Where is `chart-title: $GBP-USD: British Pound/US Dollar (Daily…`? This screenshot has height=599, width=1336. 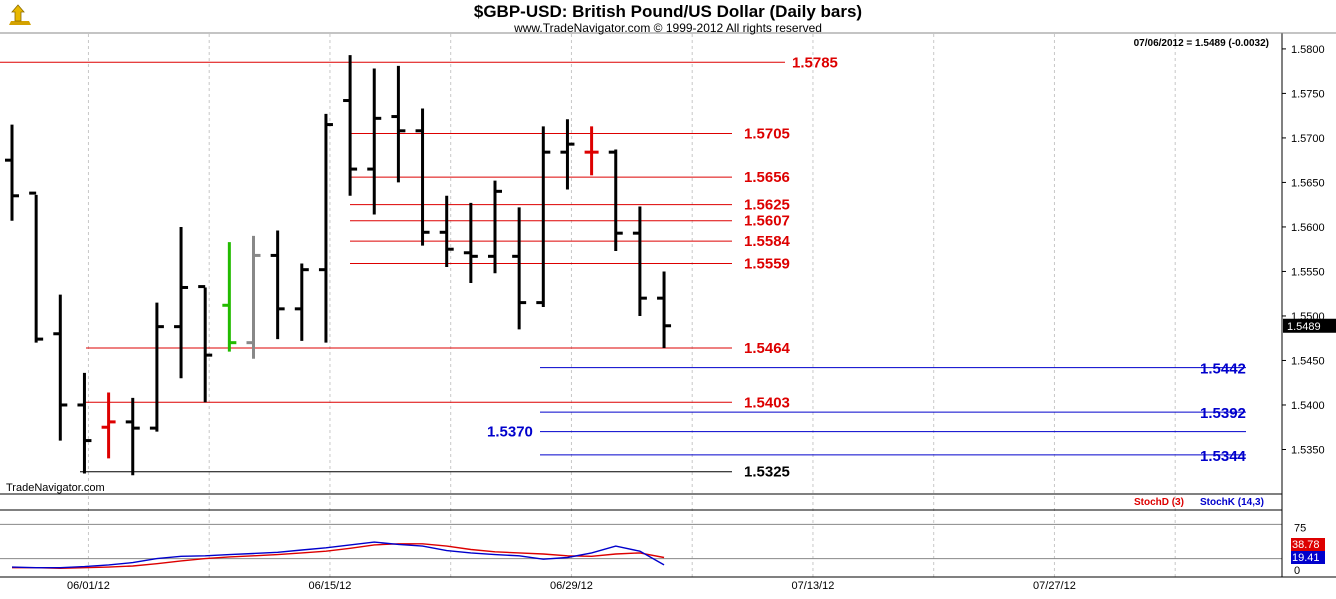 chart-title: $GBP-USD: British Pound/US Dollar (Daily… is located at coordinates (668, 11).